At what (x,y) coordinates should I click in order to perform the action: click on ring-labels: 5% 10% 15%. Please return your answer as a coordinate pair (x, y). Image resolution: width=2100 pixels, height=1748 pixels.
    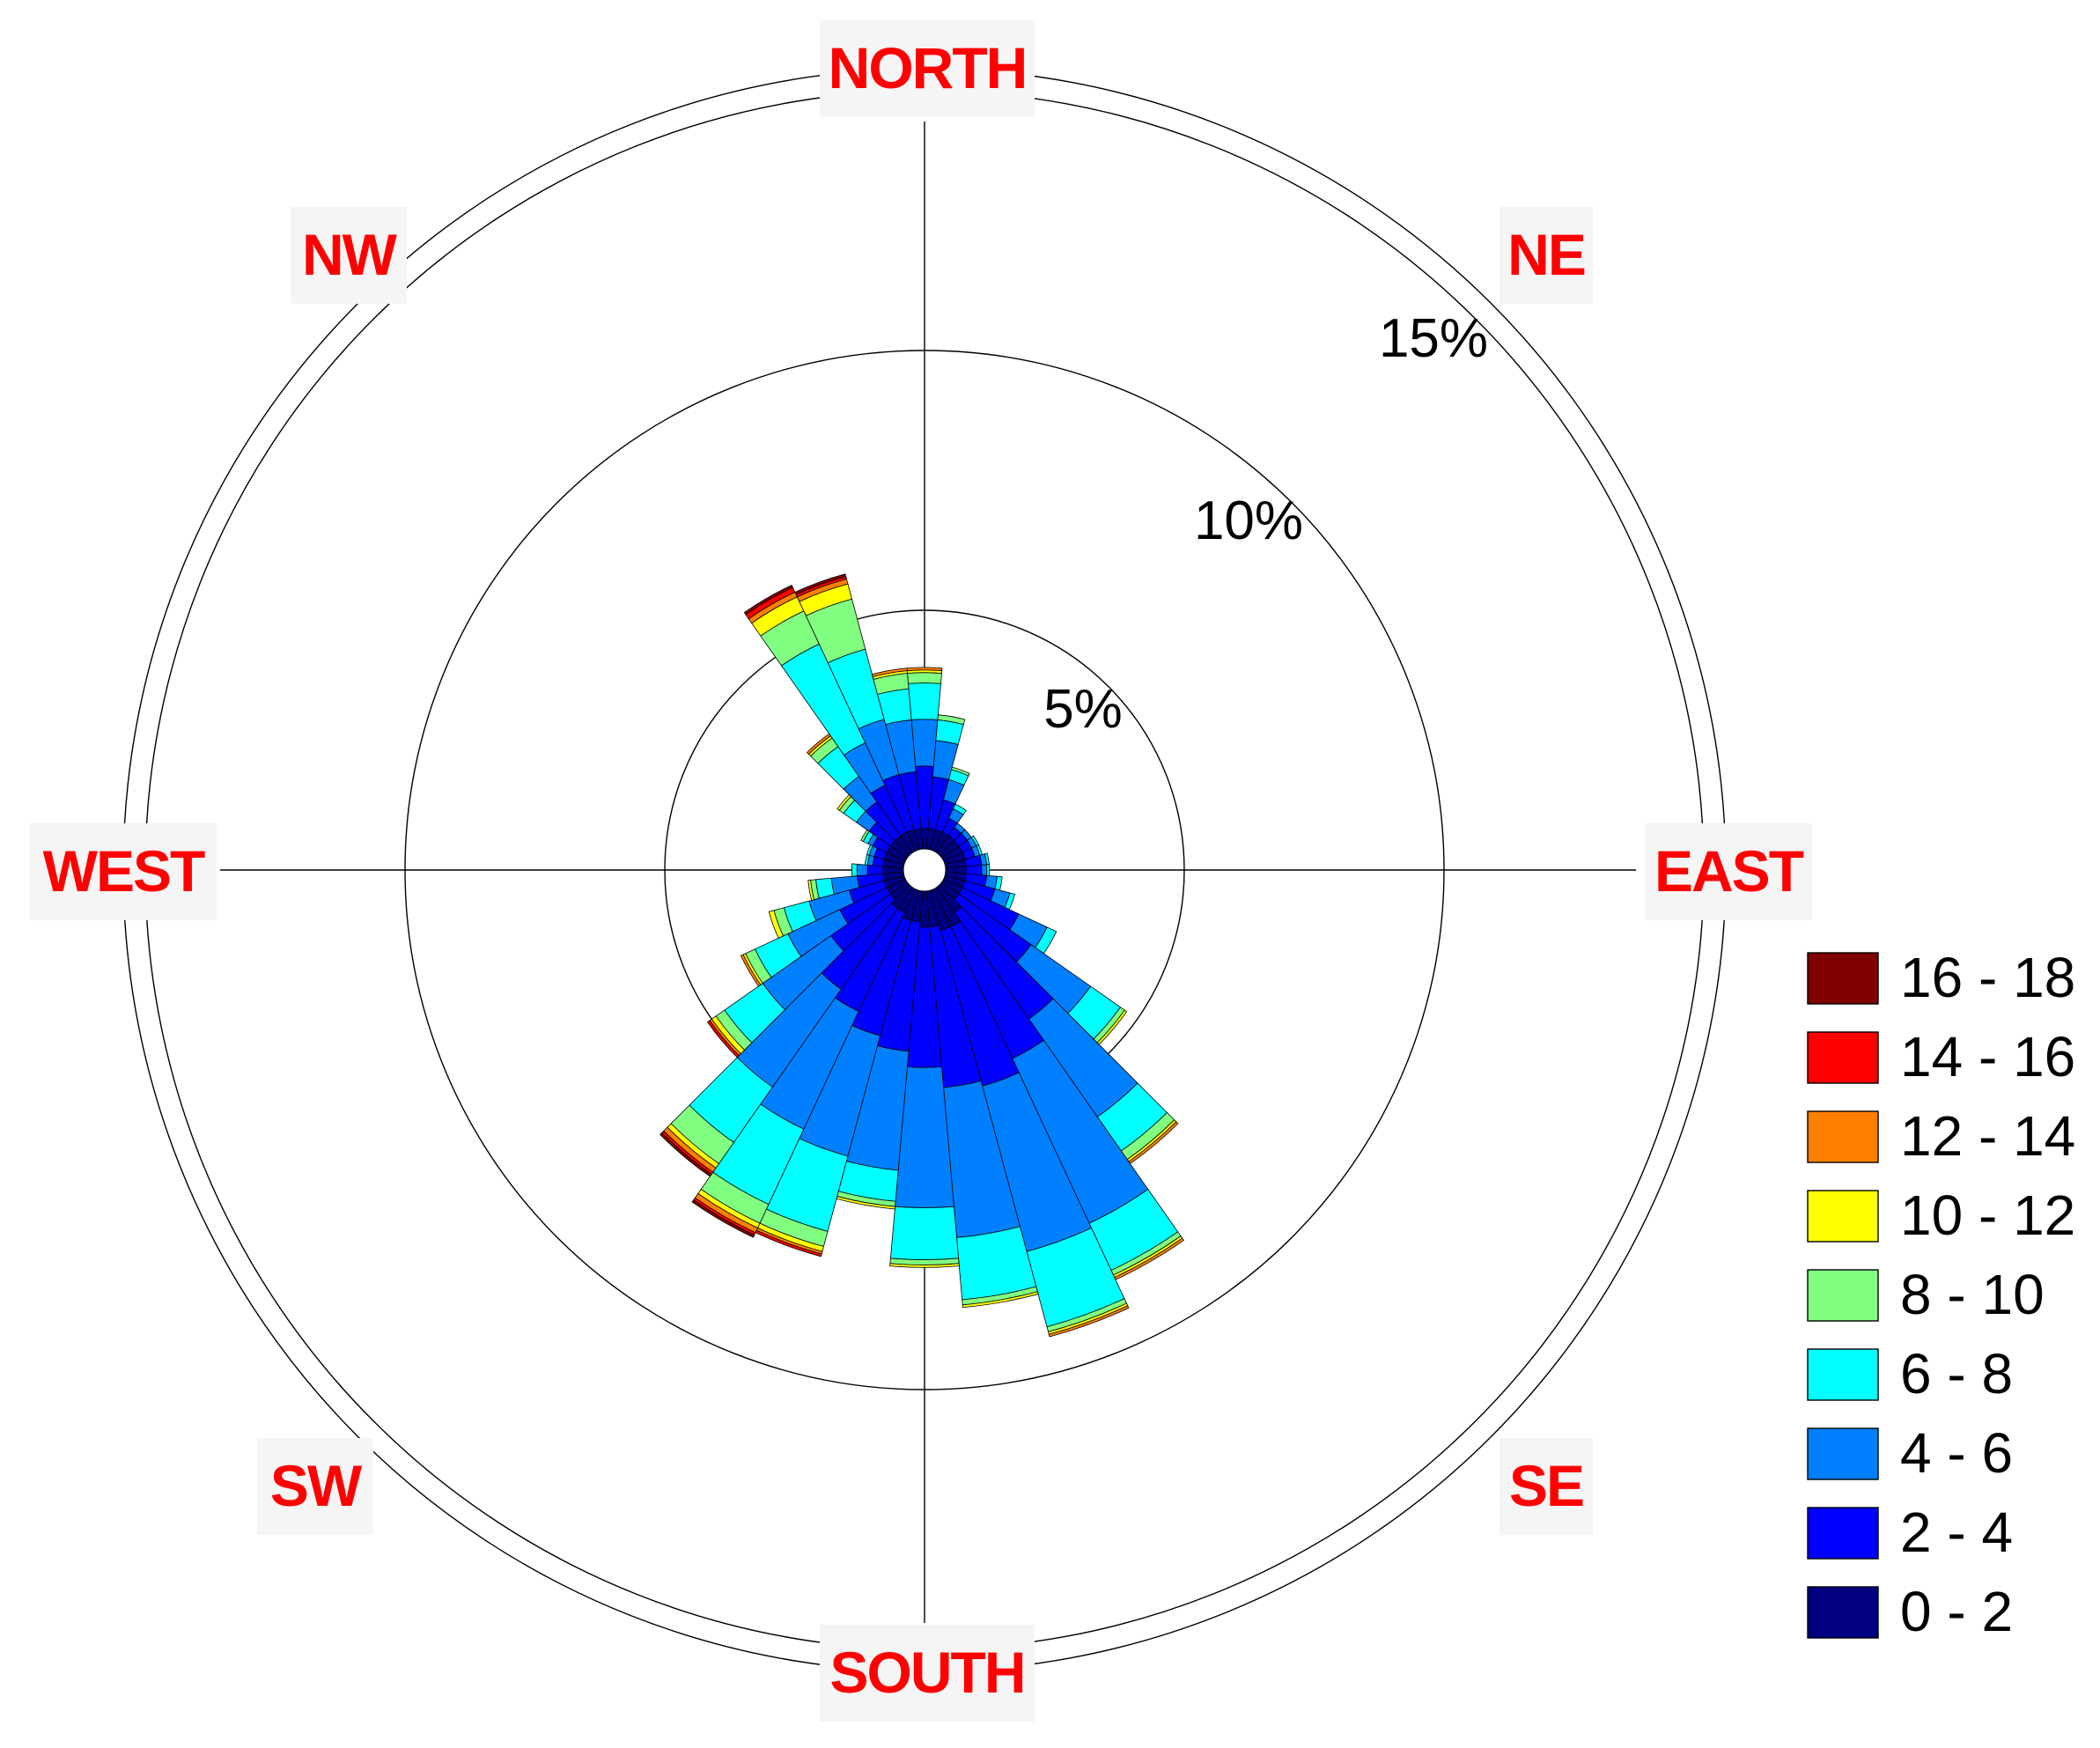
    Looking at the image, I should click on (1265, 524).